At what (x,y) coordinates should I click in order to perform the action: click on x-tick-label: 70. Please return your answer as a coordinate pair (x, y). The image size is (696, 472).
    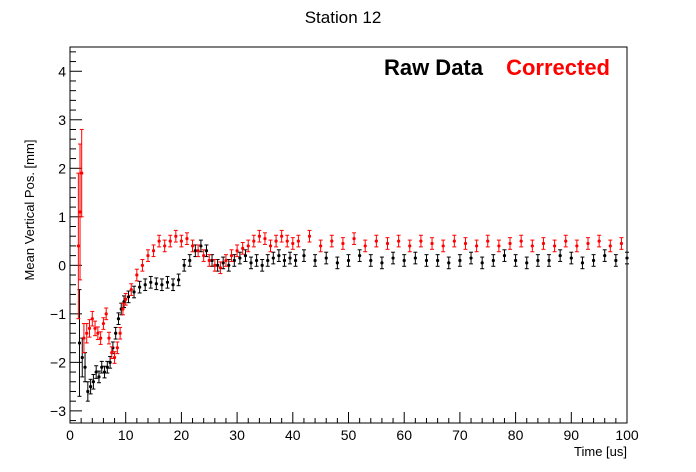
    Looking at the image, I should click on (460, 435).